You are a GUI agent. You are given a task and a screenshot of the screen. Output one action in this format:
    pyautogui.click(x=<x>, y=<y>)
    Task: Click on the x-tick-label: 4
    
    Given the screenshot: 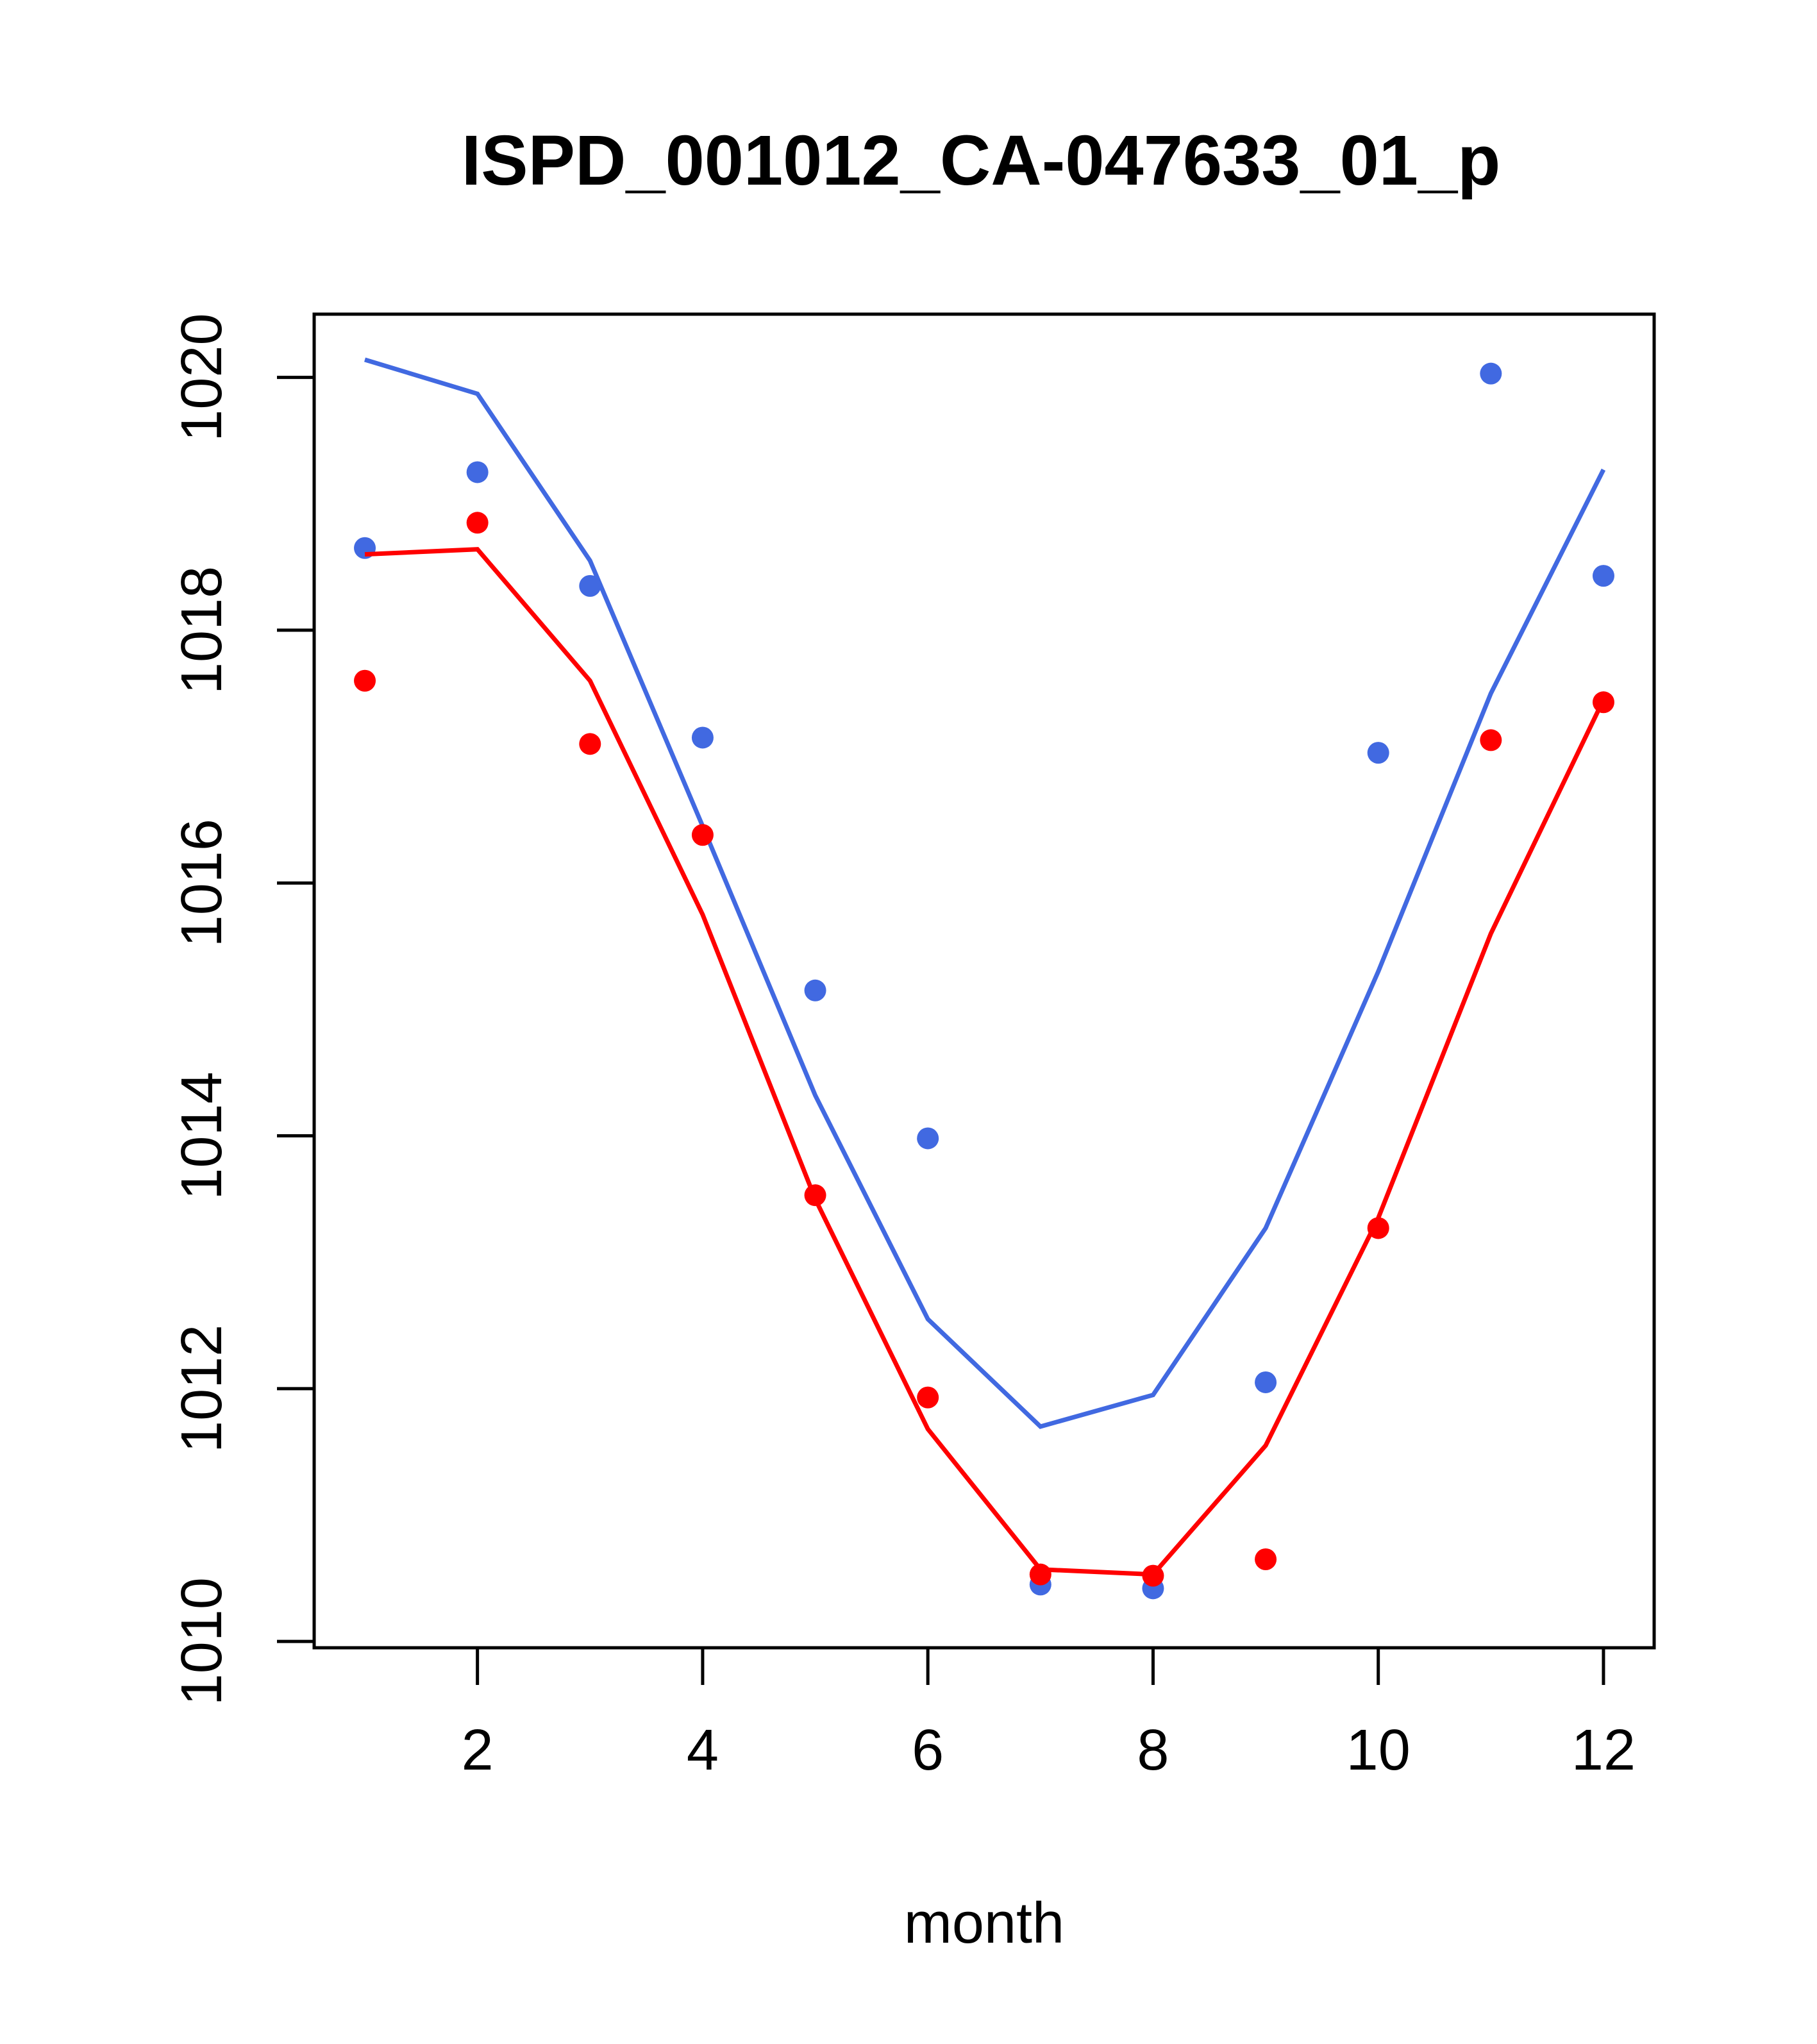 What is the action you would take?
    pyautogui.click(x=703, y=1750)
    